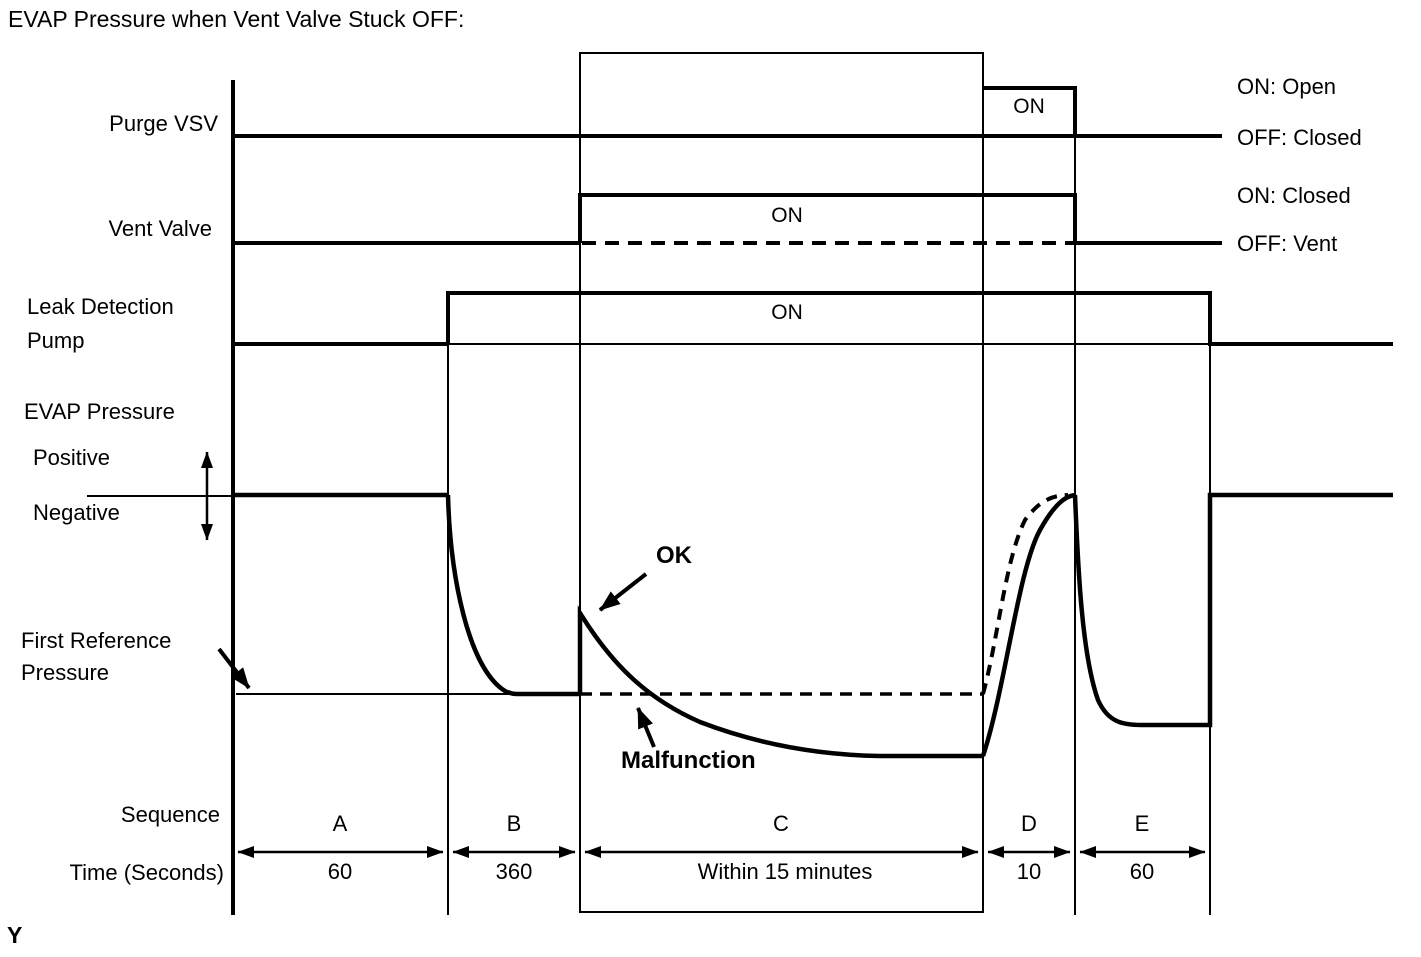  I want to click on evap-pressure-rise-solid-curve-d, so click(1028, 624).